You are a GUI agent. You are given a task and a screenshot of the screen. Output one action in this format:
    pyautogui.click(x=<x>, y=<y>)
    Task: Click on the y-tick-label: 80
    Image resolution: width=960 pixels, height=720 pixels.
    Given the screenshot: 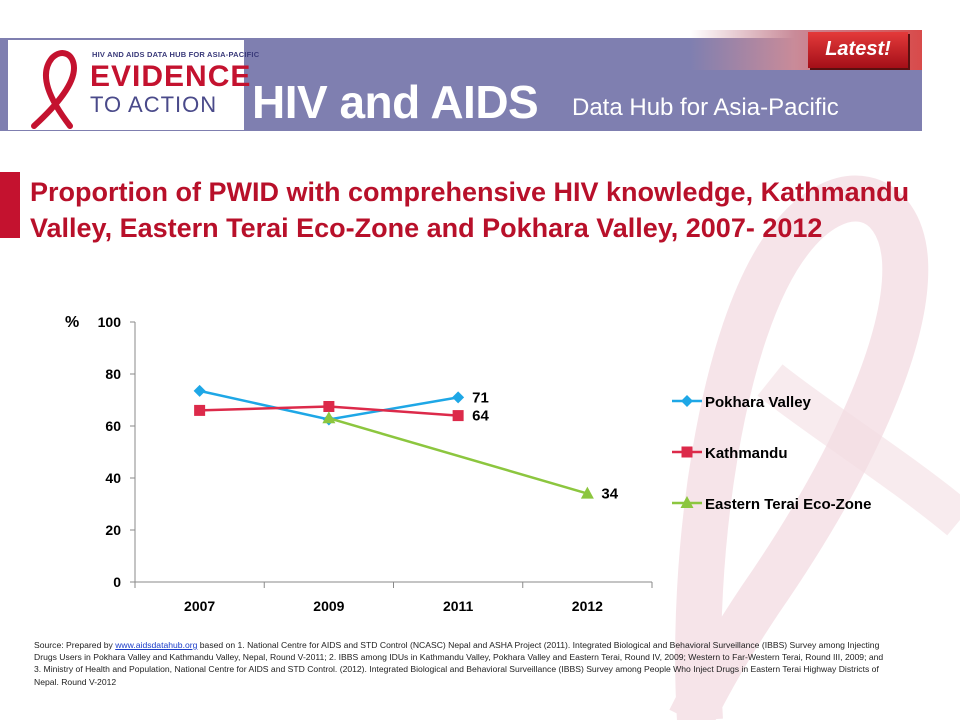 What is the action you would take?
    pyautogui.click(x=113, y=374)
    